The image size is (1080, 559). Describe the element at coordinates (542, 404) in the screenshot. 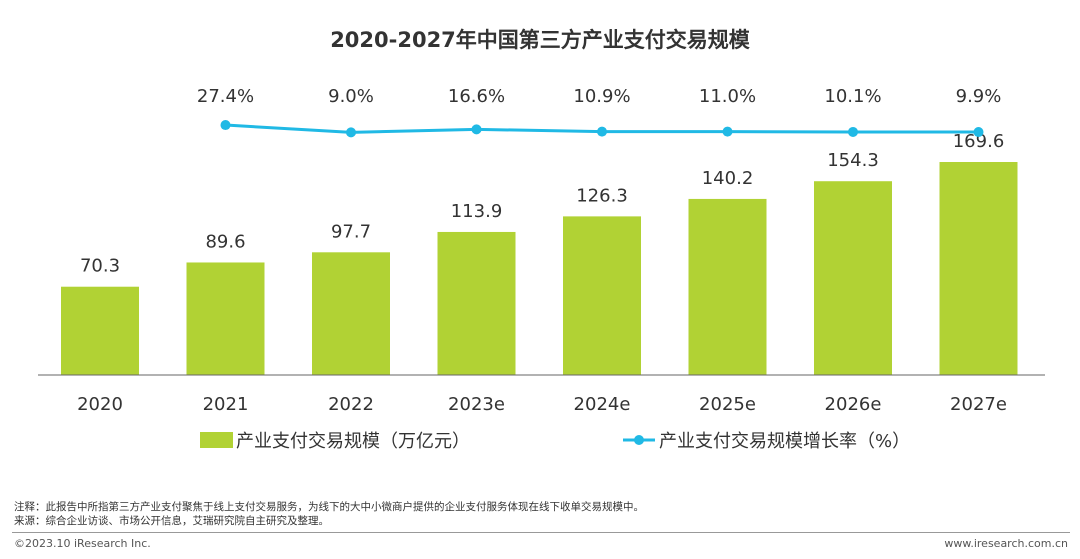

I see `x-axis-tick-labels: 2020 2021 2022 2023e 2024e 2025e 2026e 2027e` at that location.